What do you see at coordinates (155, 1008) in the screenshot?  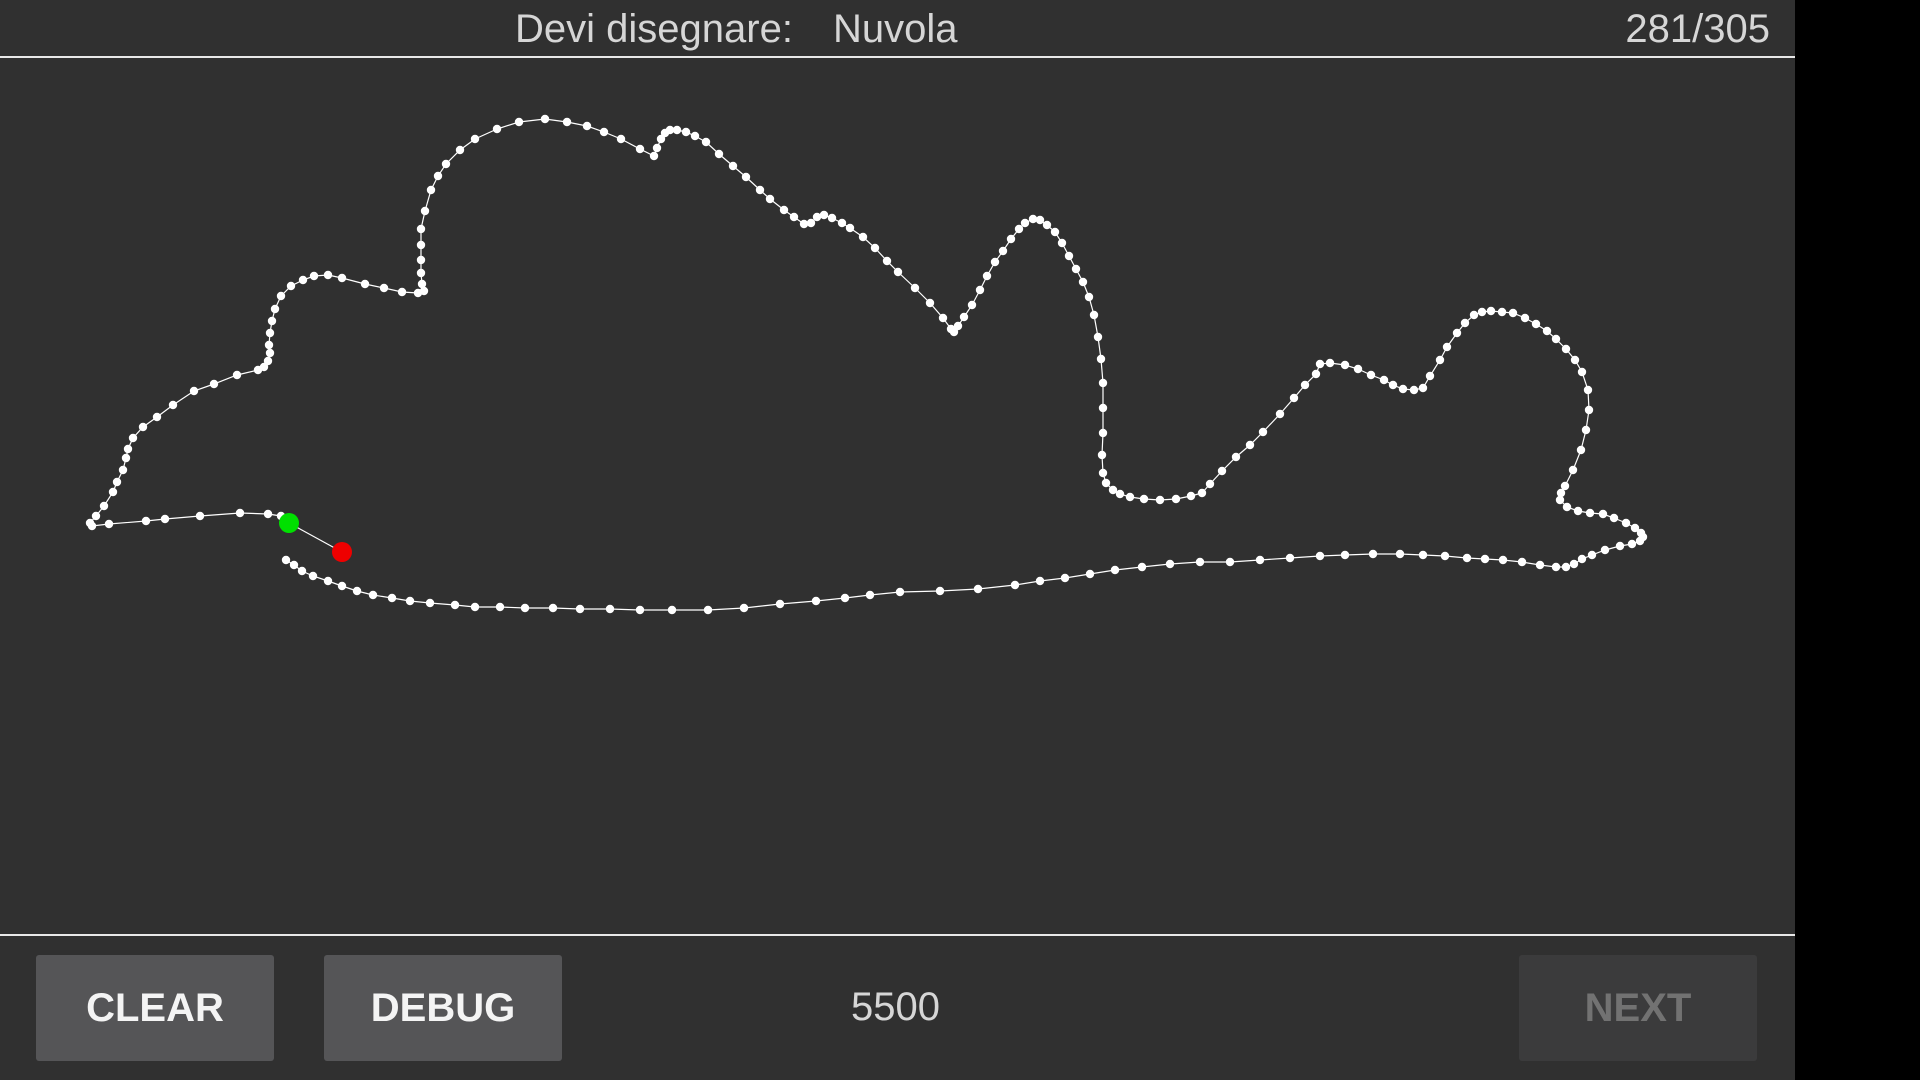 I see `clear-button: CLEAR` at bounding box center [155, 1008].